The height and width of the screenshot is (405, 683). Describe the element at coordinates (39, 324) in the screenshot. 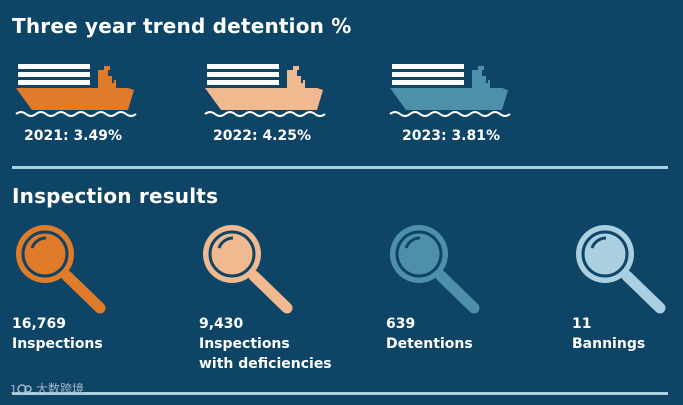

I see `stat-inspections-value: 16,769` at that location.